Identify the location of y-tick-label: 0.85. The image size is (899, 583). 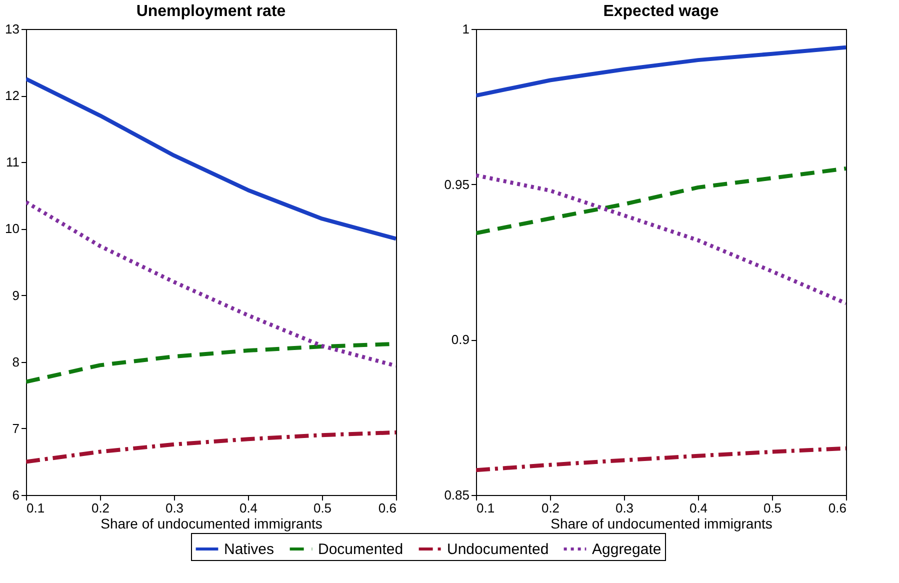
(457, 495).